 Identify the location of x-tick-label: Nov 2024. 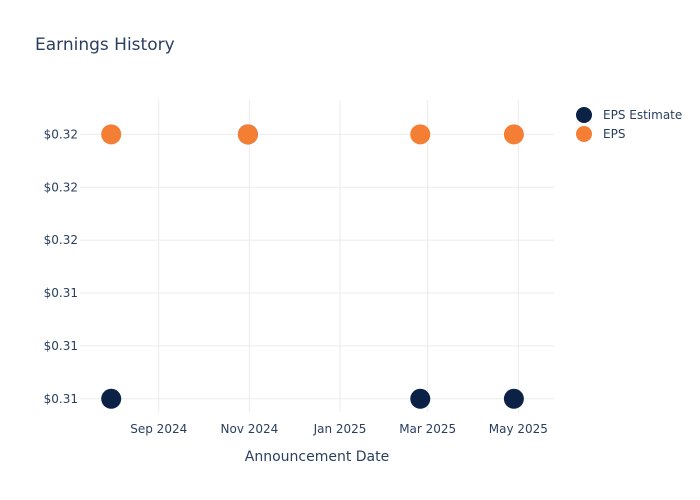
(250, 429).